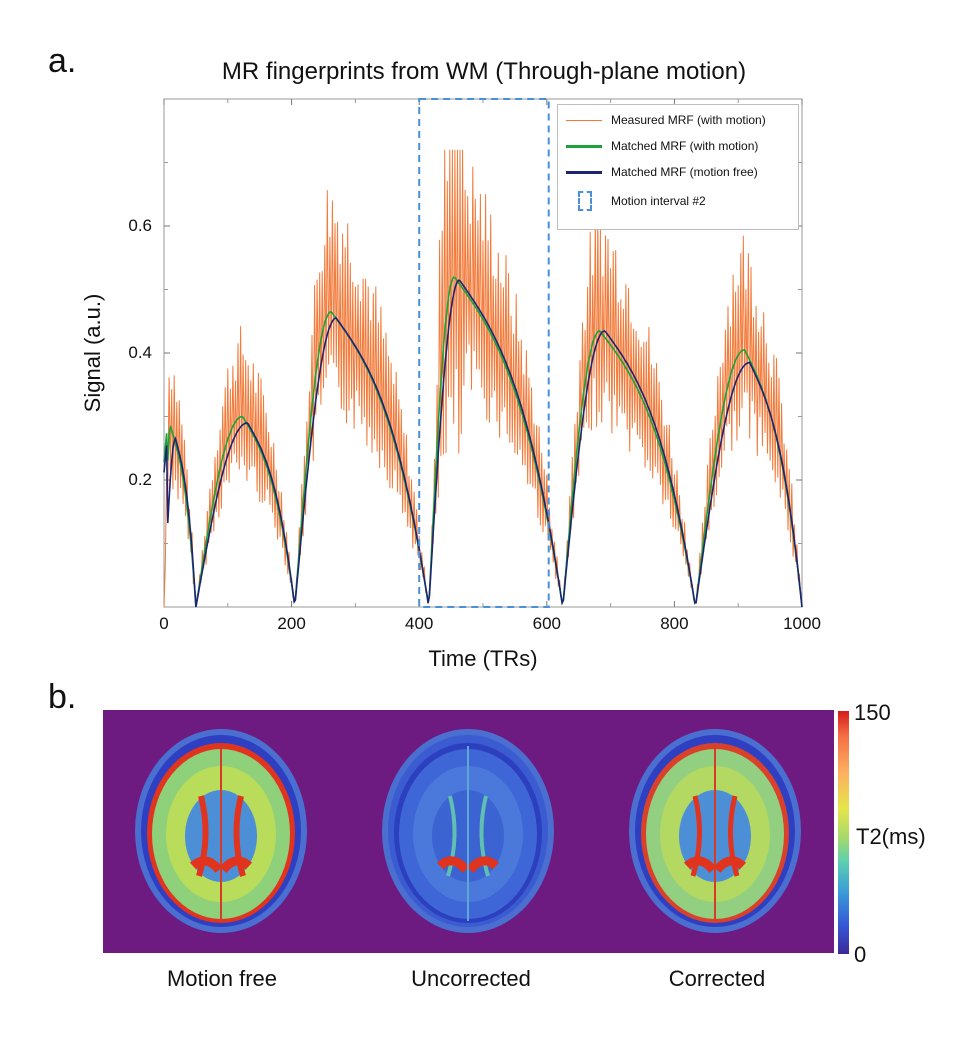  I want to click on legend-item-matched-free: Matched MRF (motion free), so click(682, 173).